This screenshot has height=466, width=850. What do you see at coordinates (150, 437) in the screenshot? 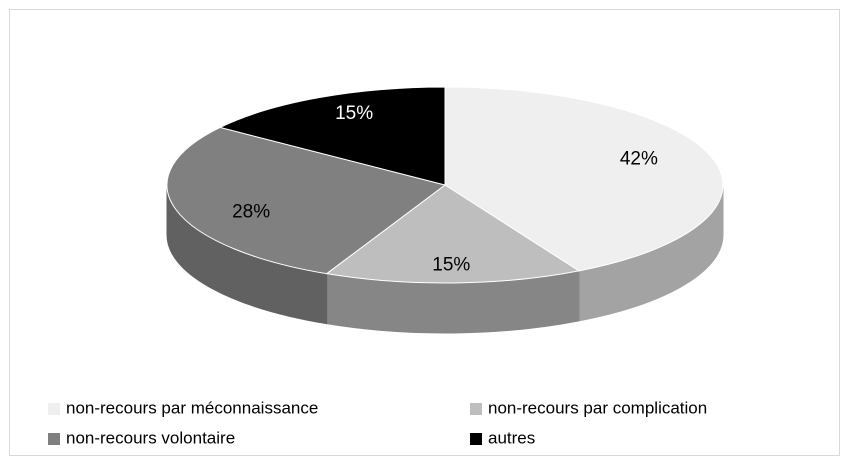
I see `legend-label: non-recours volontaire` at bounding box center [150, 437].